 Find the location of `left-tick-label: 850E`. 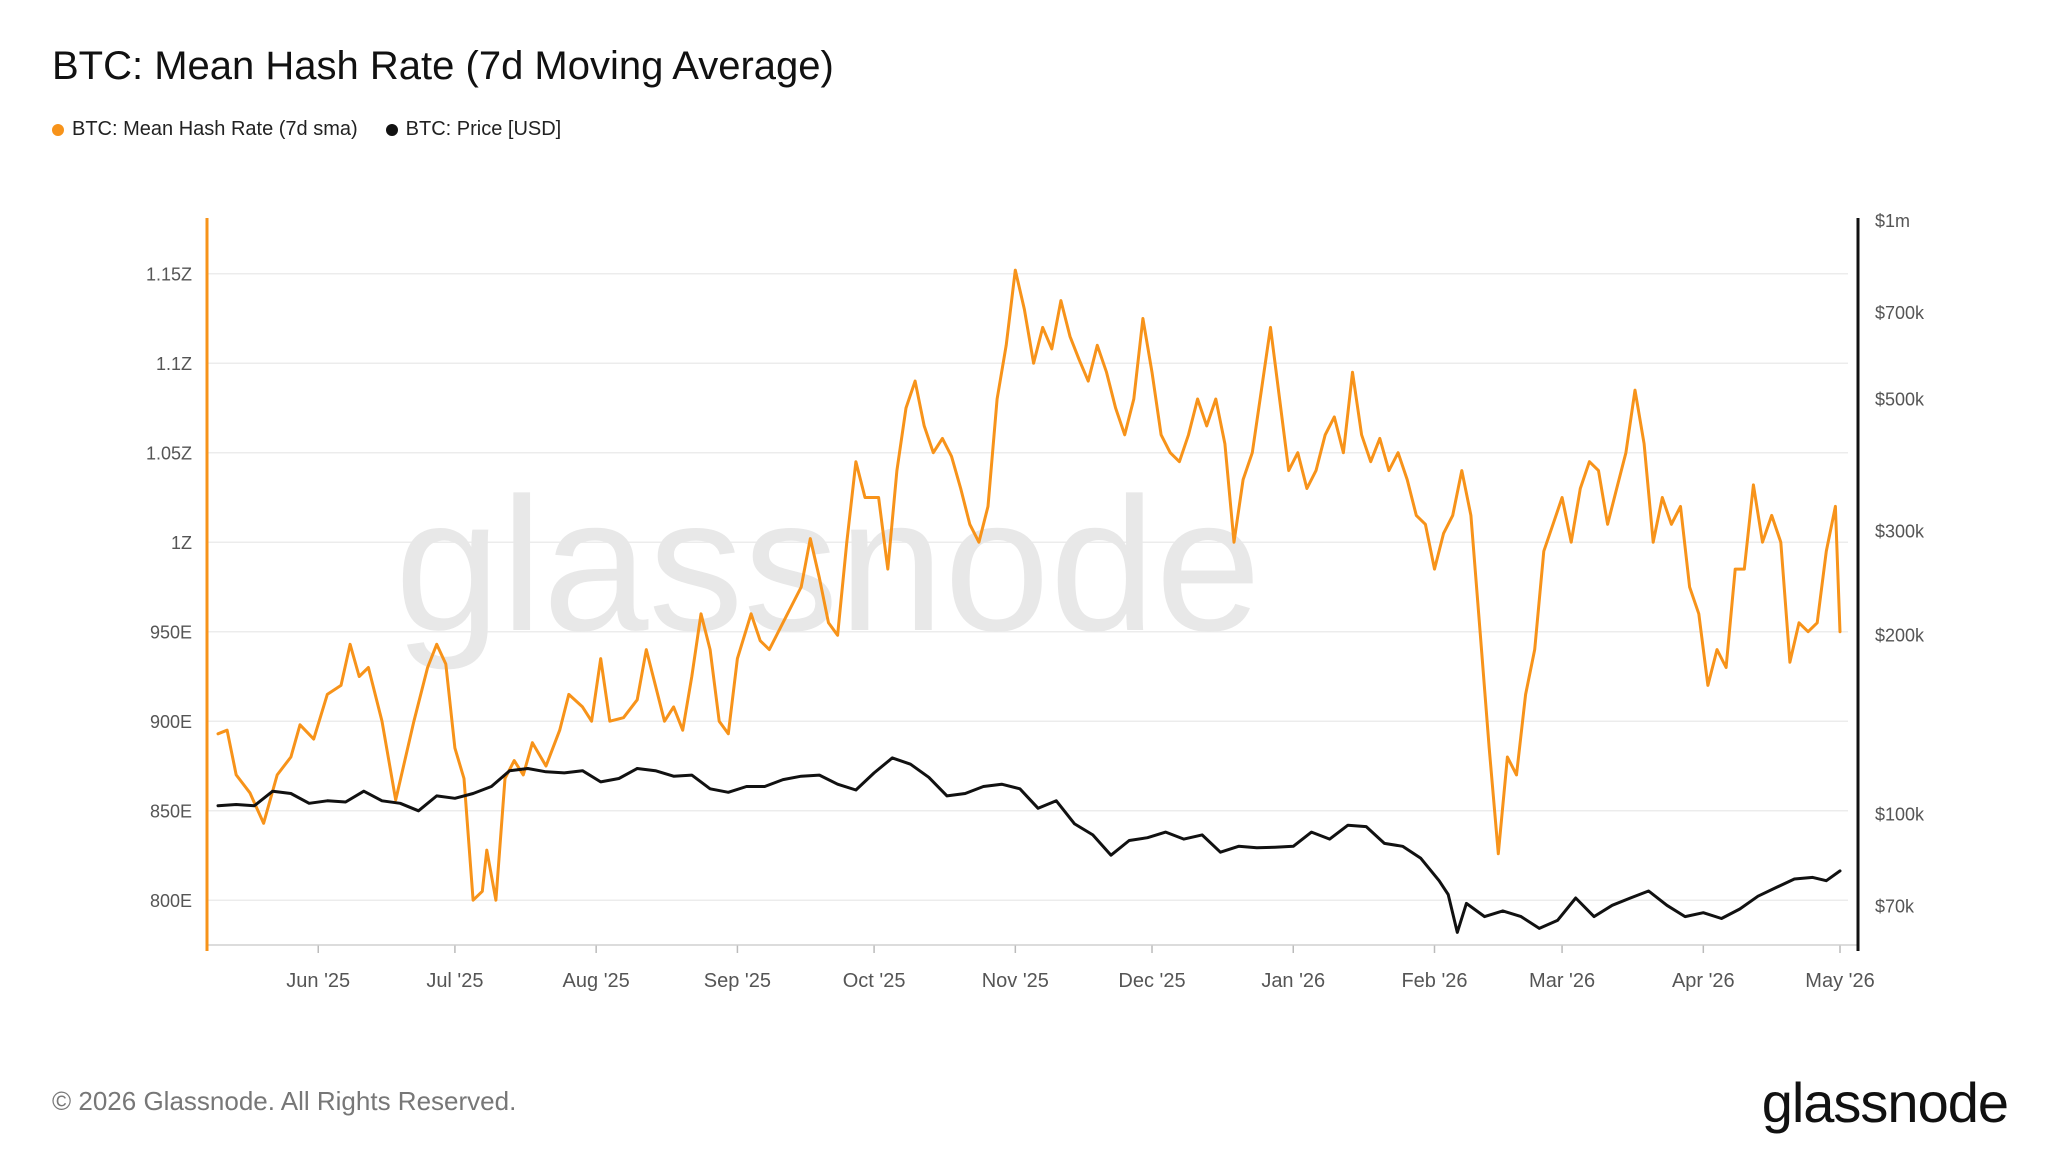

left-tick-label: 850E is located at coordinates (171, 812).